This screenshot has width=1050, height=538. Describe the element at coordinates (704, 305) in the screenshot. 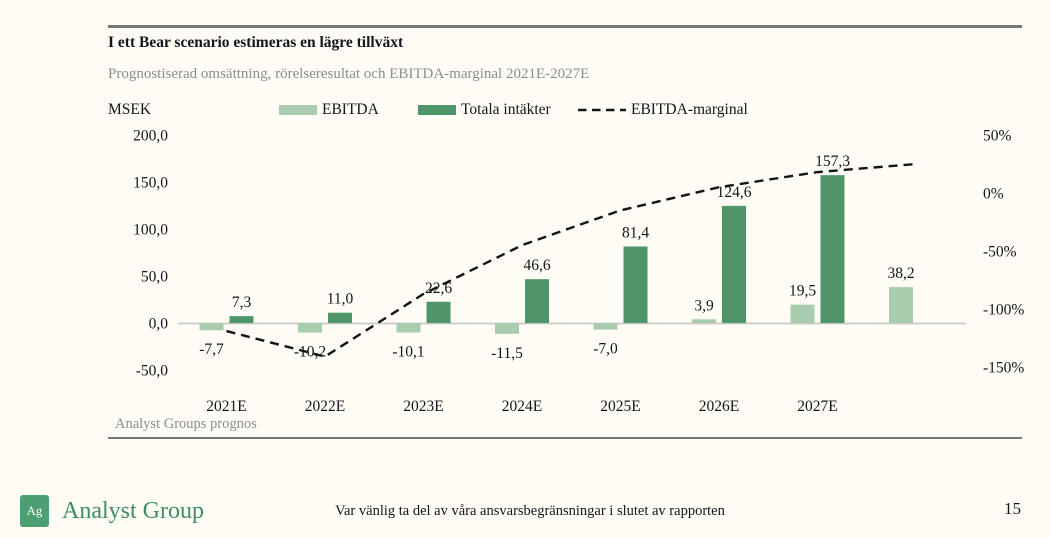

I see `ebitda-value-label: 3,9` at that location.